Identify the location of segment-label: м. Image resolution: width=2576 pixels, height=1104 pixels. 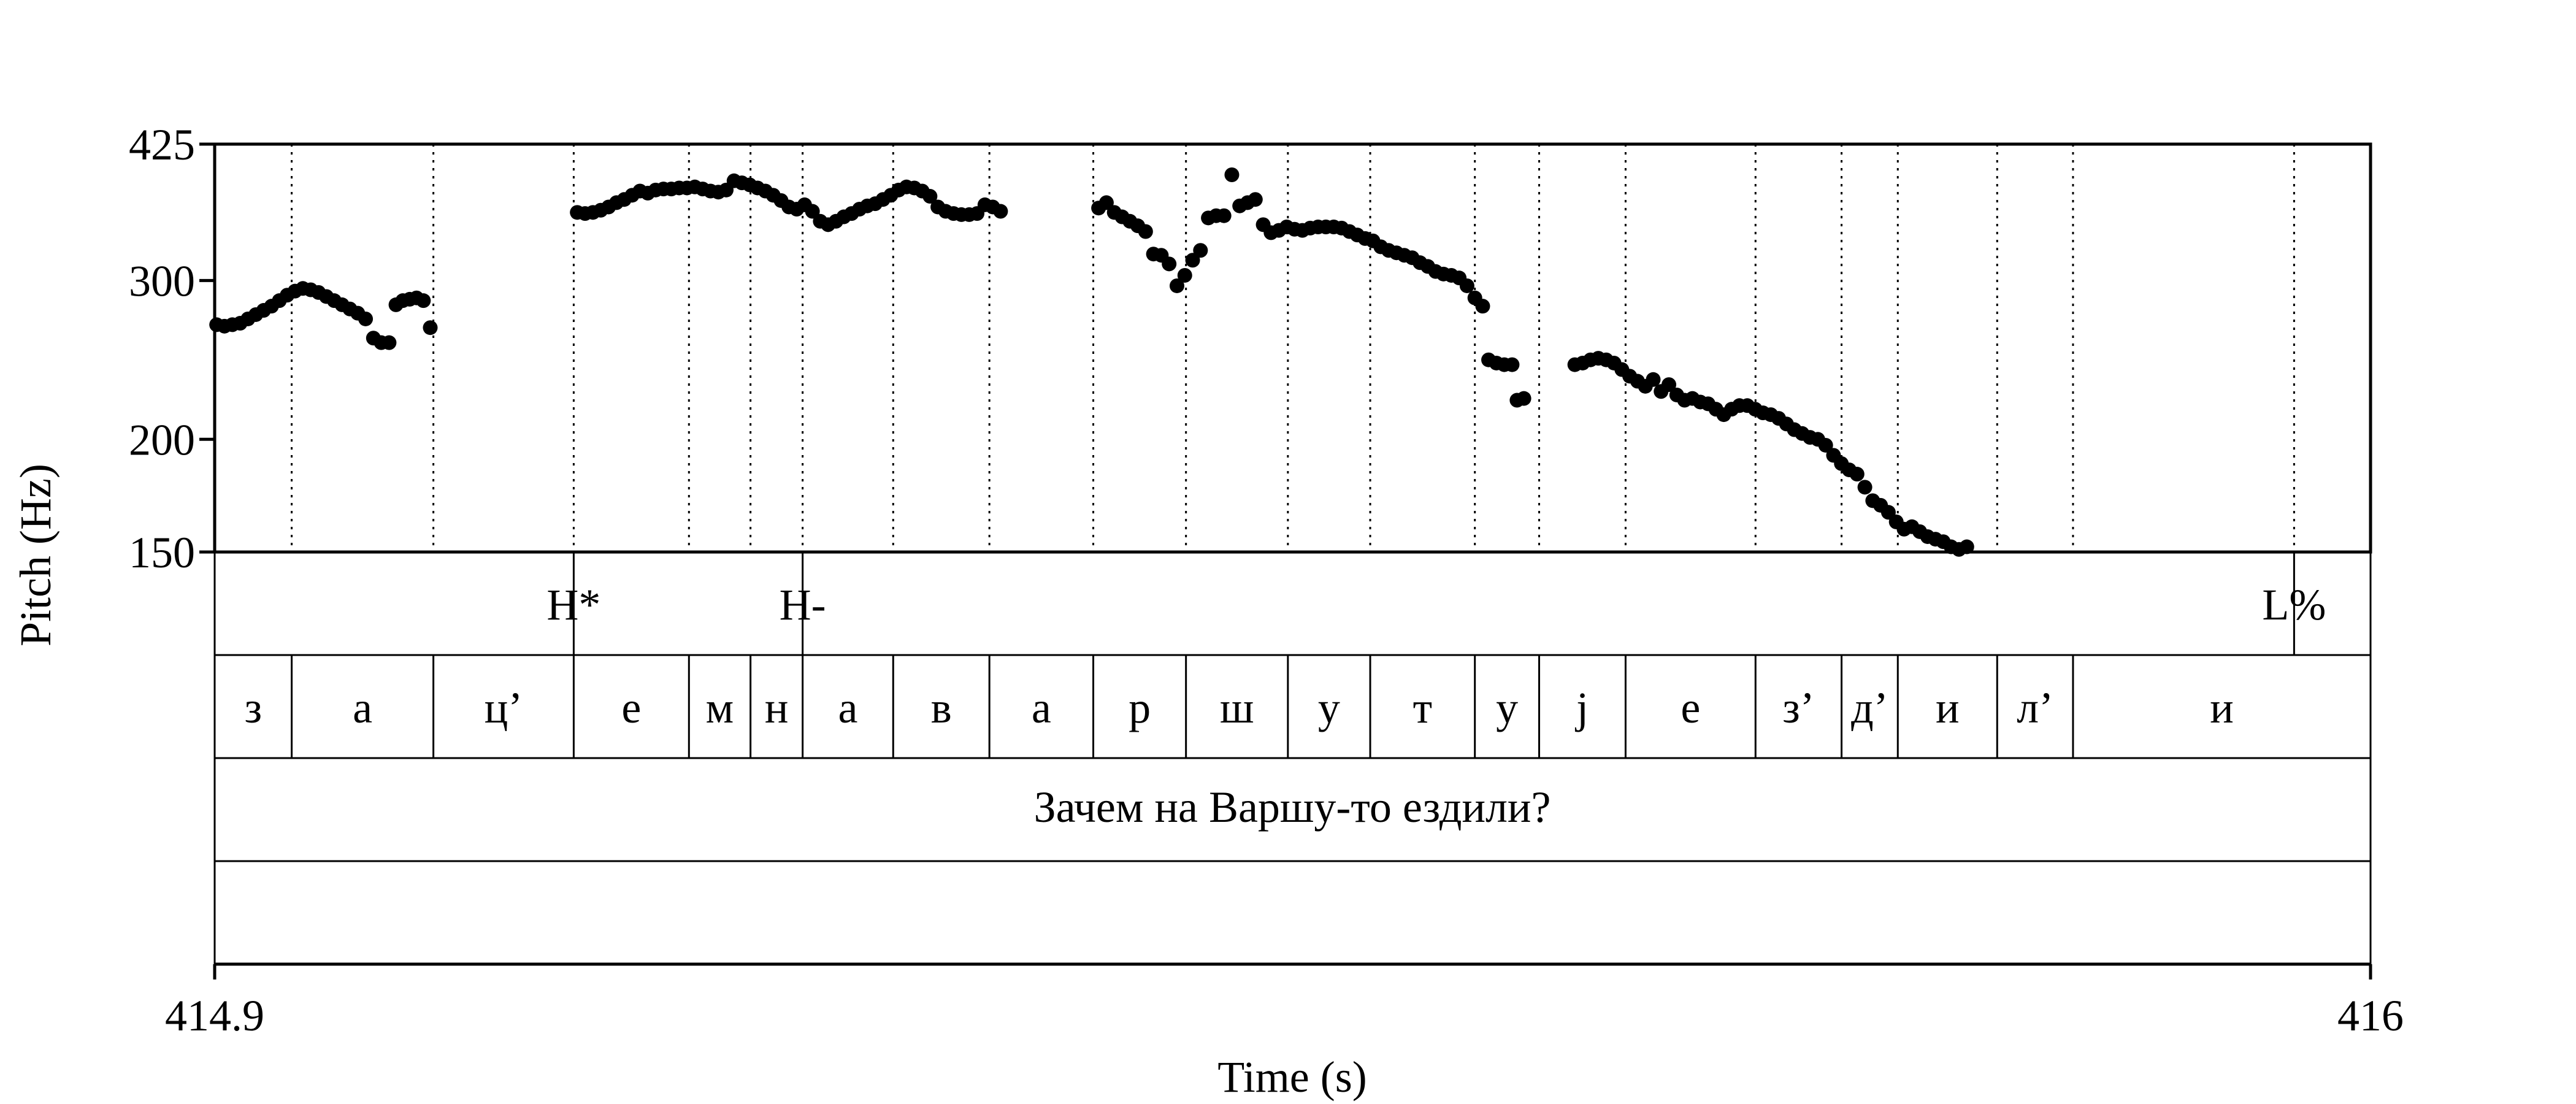
(720, 707).